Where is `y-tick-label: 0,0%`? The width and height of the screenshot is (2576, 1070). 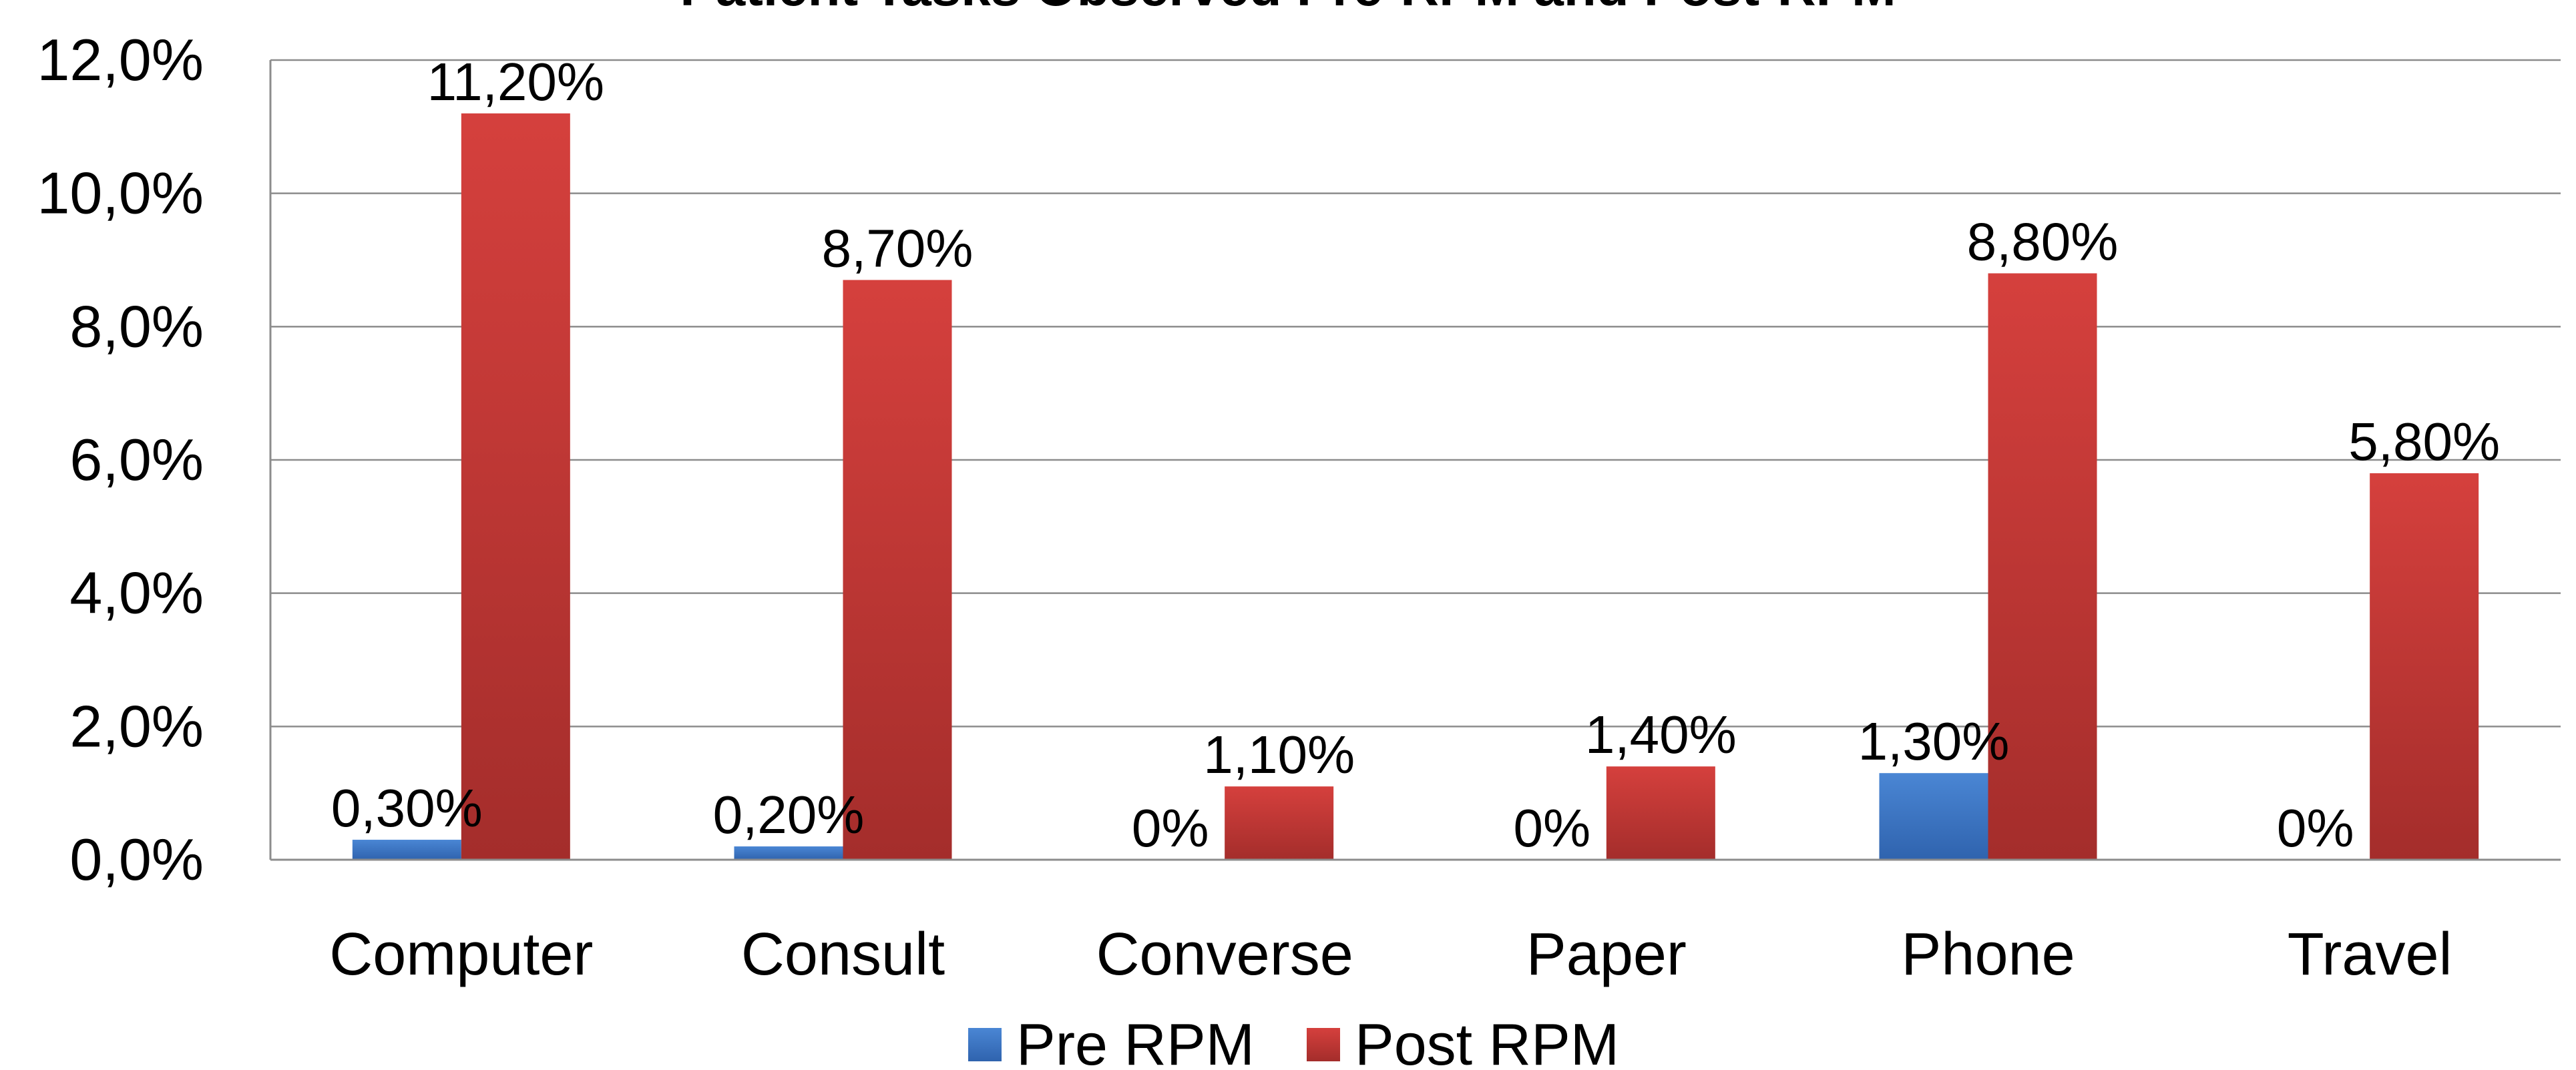 y-tick-label: 0,0% is located at coordinates (136, 859).